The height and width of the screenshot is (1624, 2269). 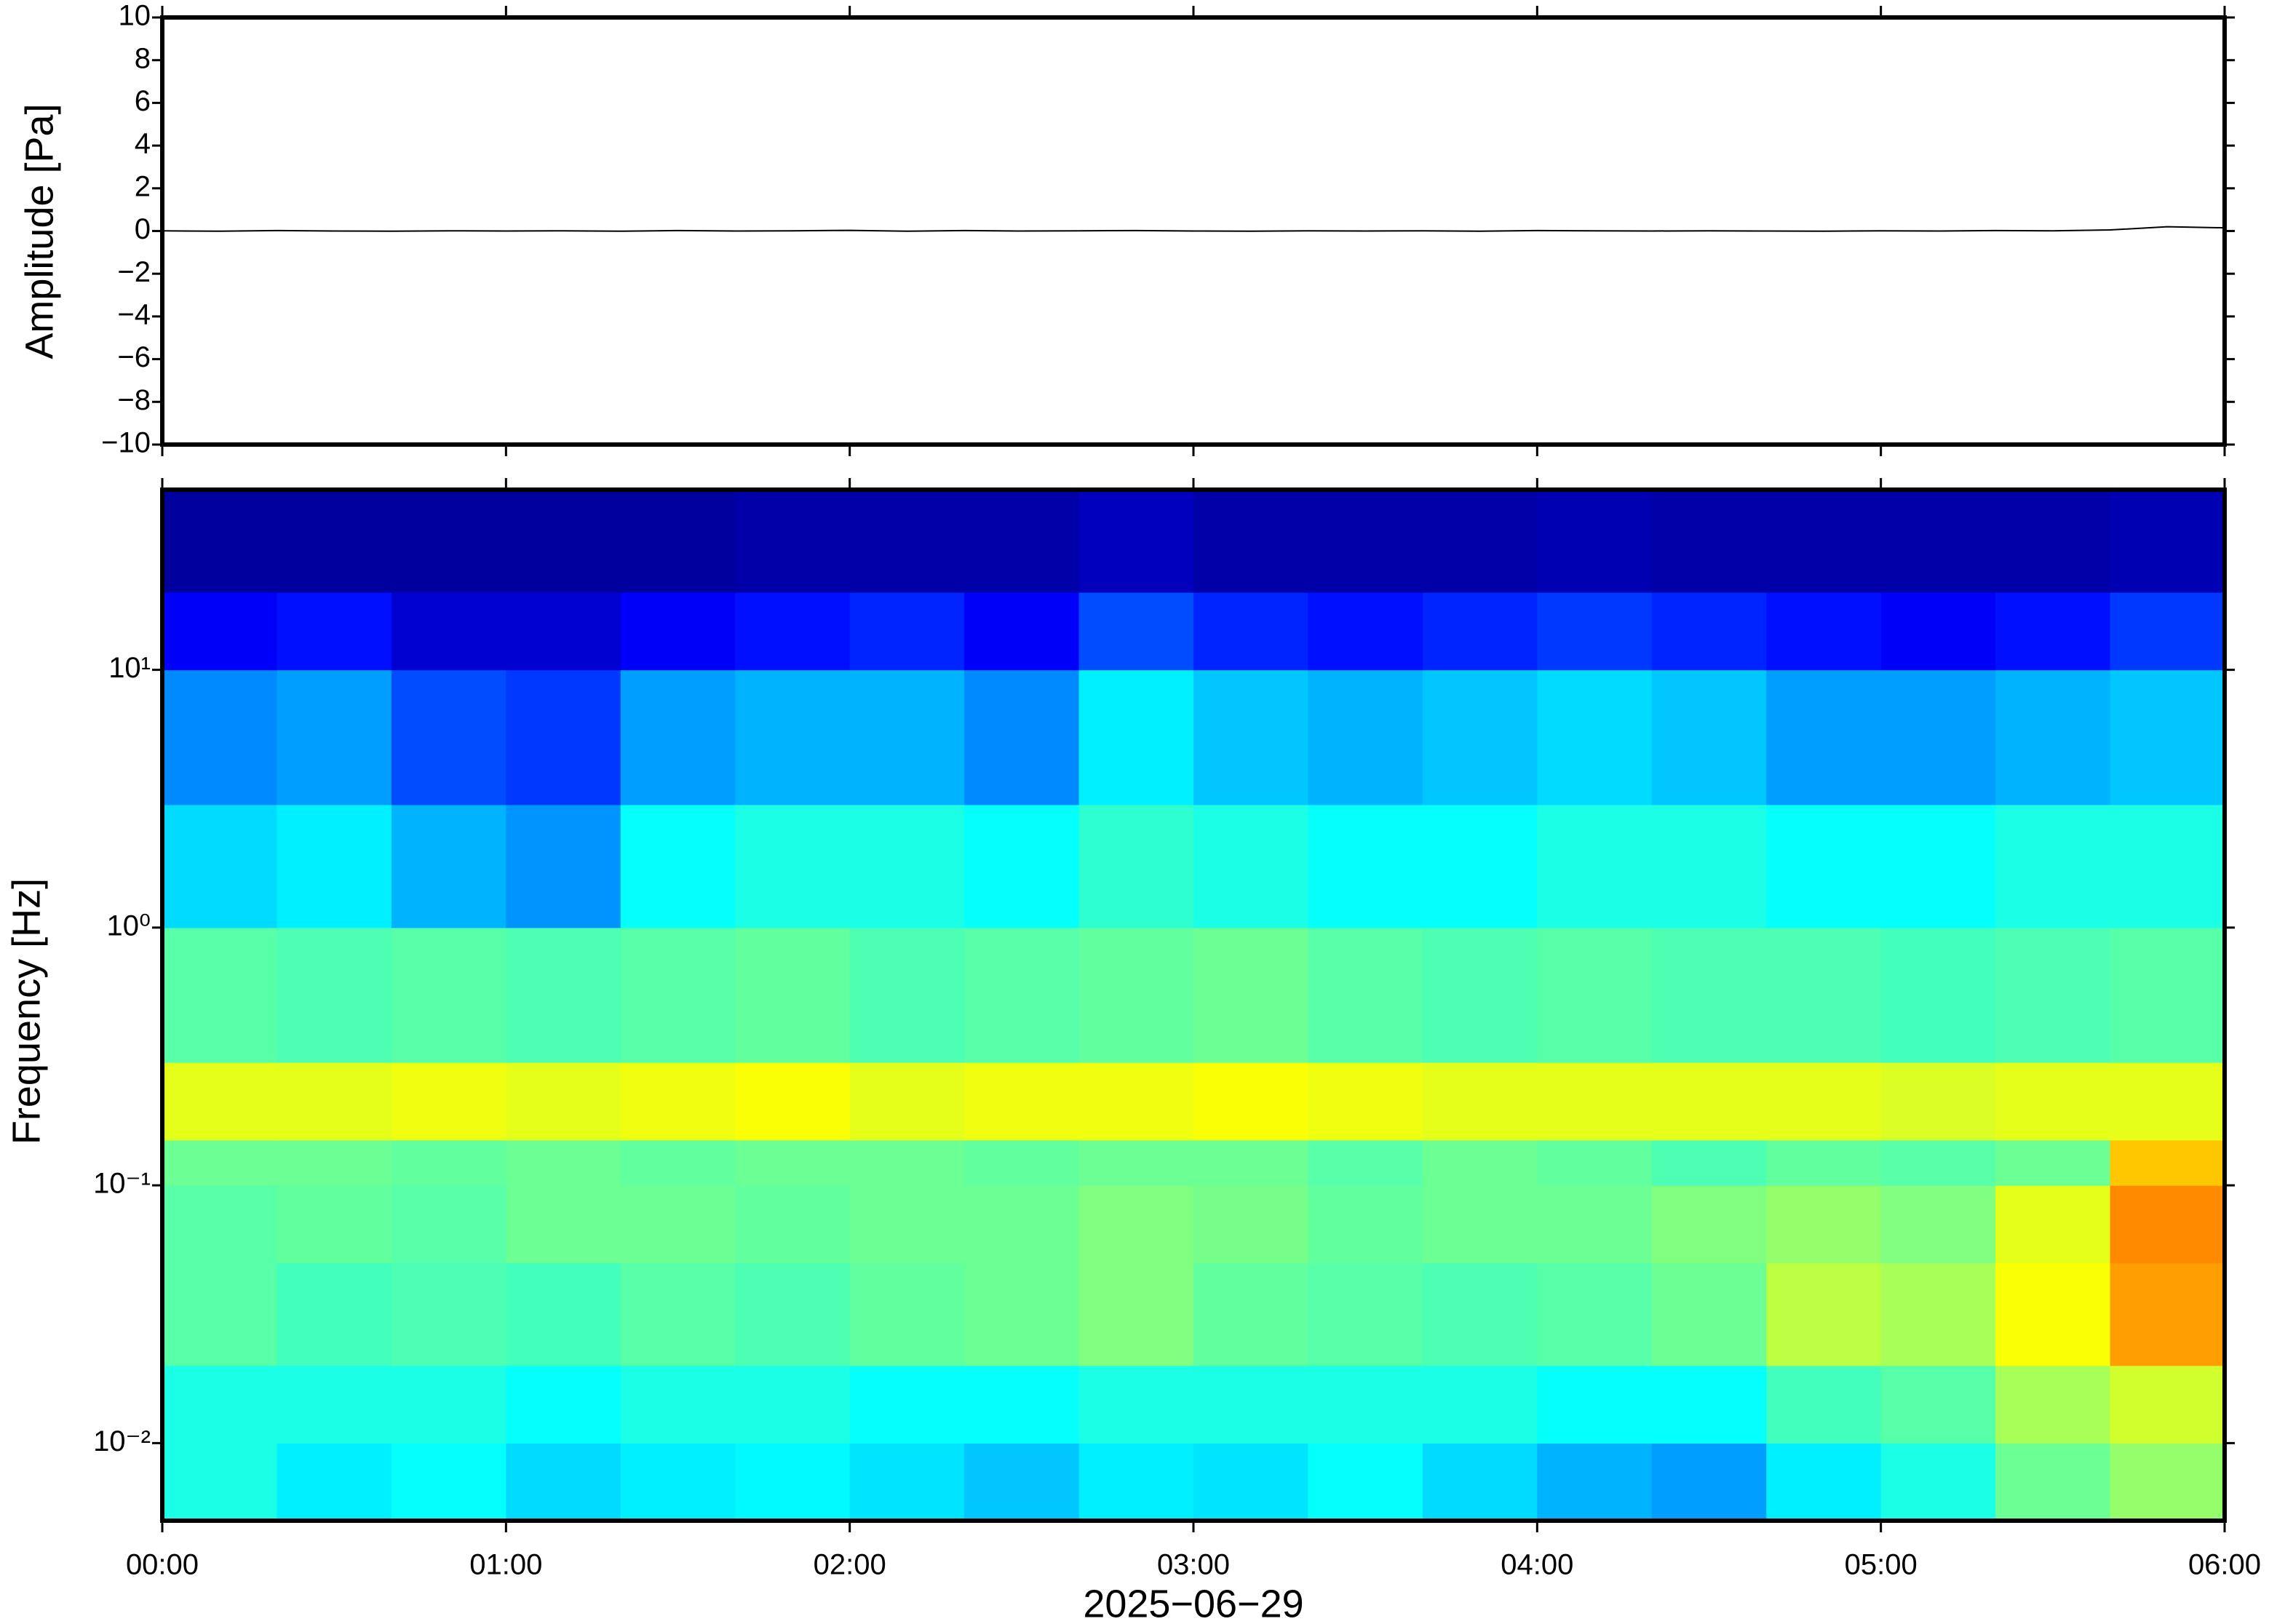 What do you see at coordinates (134, 314) in the screenshot?
I see `y-tick-label: −4` at bounding box center [134, 314].